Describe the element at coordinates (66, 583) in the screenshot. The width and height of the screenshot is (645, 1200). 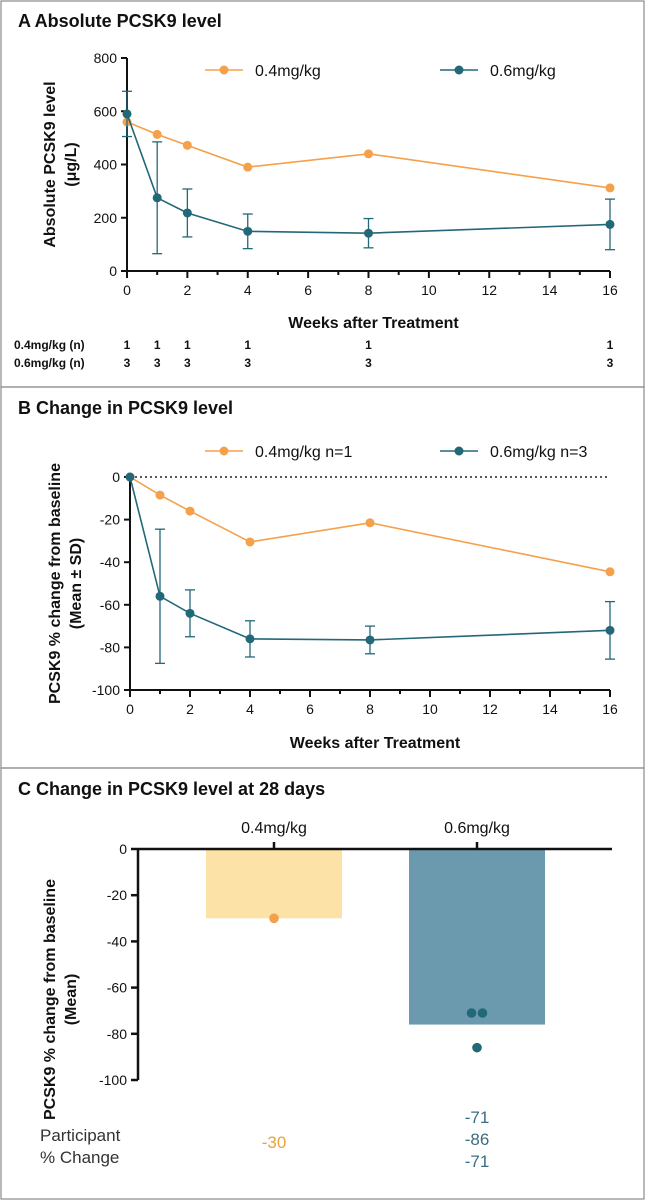
I see `y-axis-label: PCSK9 % change from baseline (Mean ± SD)` at that location.